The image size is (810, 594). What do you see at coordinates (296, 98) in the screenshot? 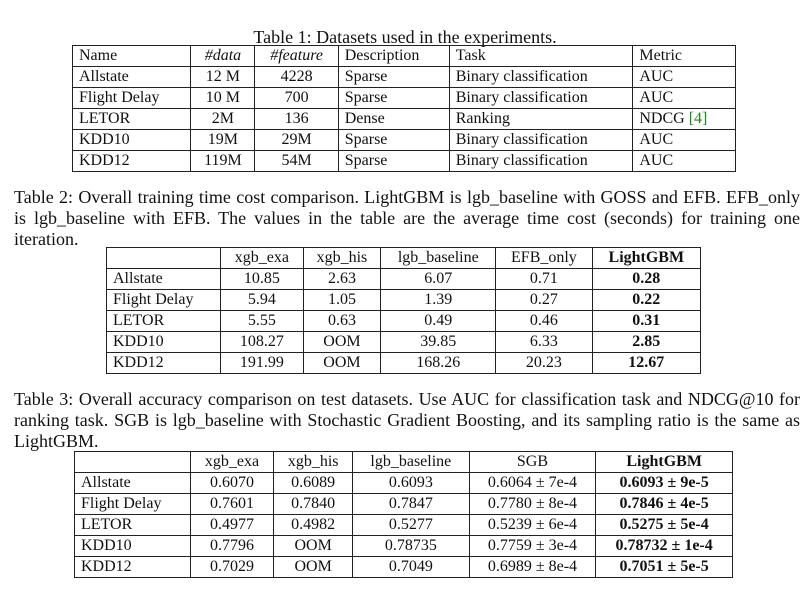
I see `table-cell: 700` at bounding box center [296, 98].